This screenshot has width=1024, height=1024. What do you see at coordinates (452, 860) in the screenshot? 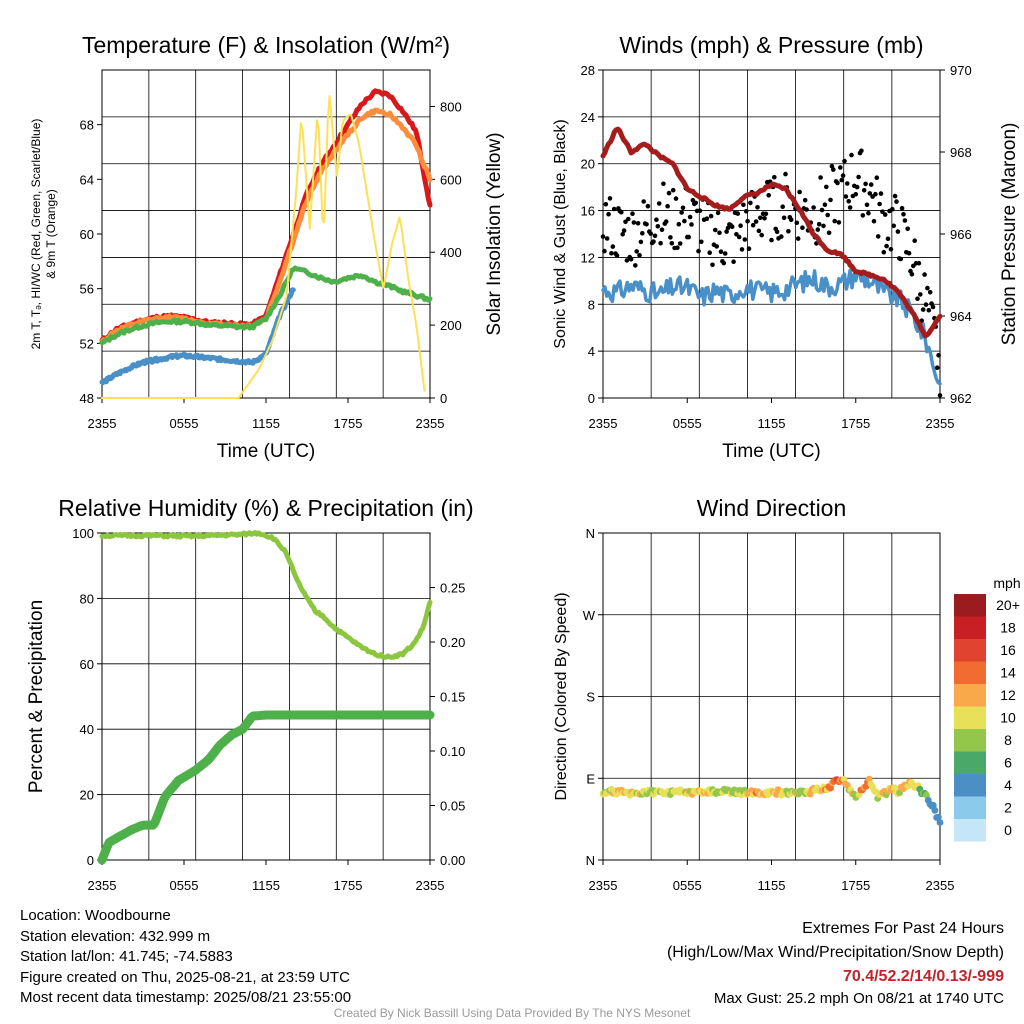
I see `p2-y2-tick-label: 0.00` at bounding box center [452, 860].